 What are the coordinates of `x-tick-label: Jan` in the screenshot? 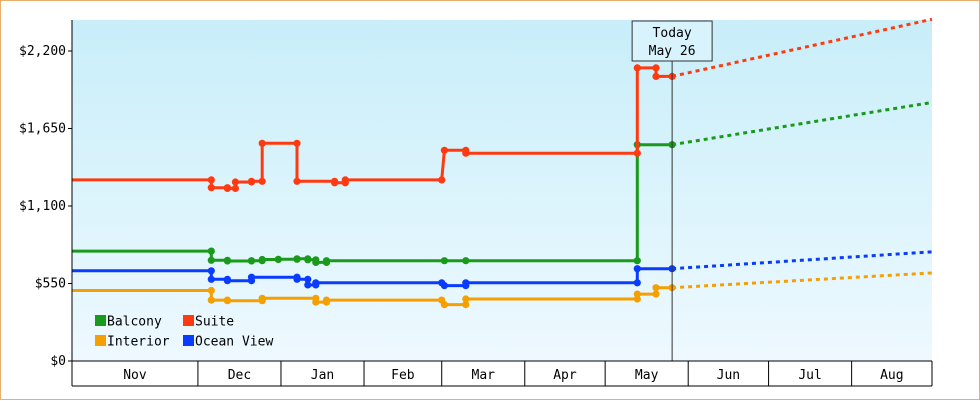 It's located at (322, 375).